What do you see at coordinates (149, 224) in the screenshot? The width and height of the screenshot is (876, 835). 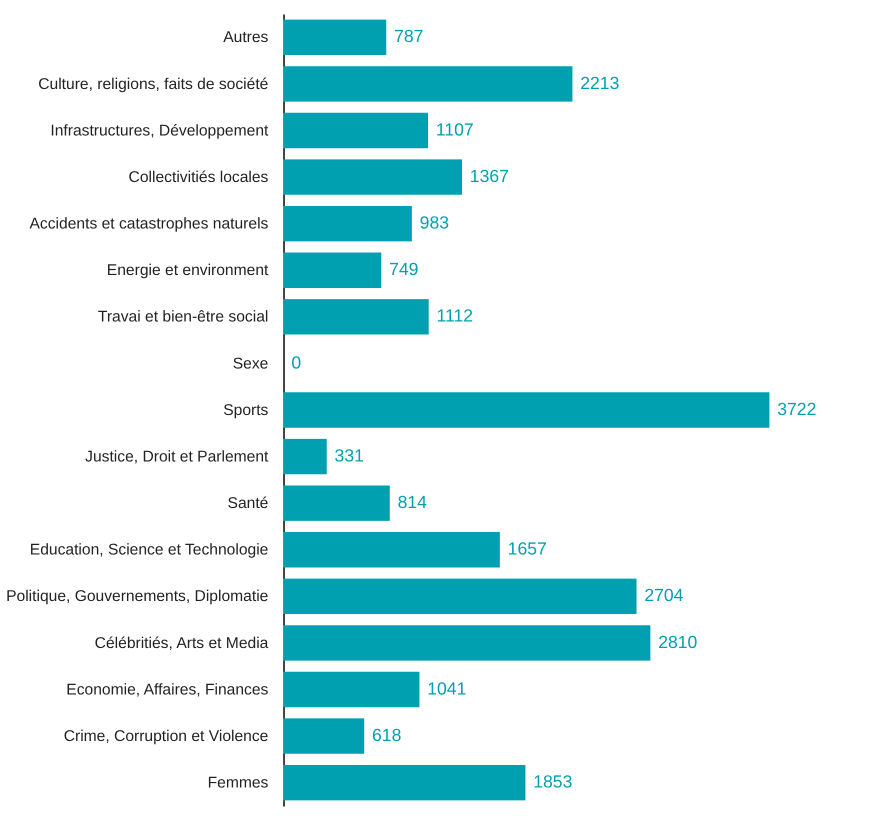 I see `y-tick-label: Accidents et catastrophes naturels` at bounding box center [149, 224].